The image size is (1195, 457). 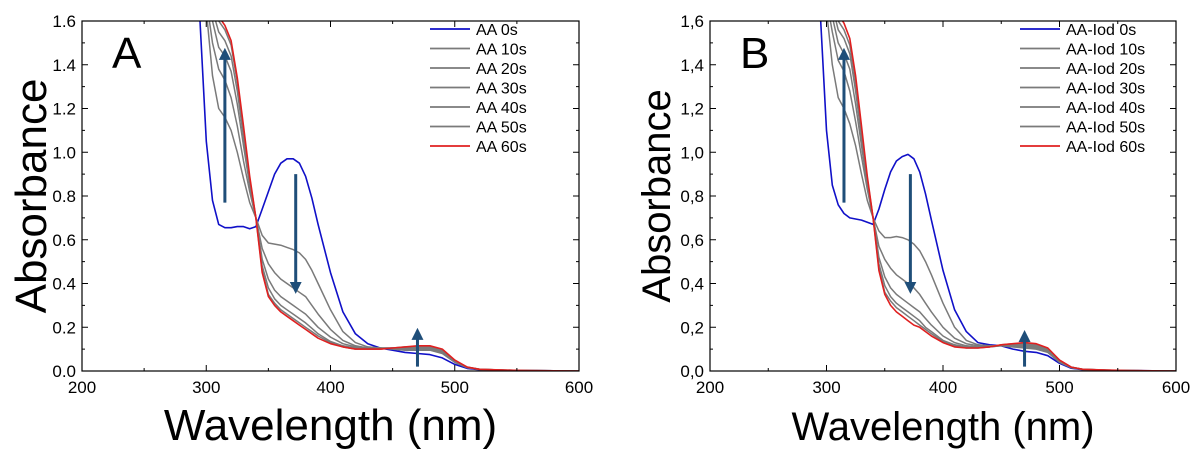 What do you see at coordinates (692, 109) in the screenshot?
I see `y-tick-label: 1,2` at bounding box center [692, 109].